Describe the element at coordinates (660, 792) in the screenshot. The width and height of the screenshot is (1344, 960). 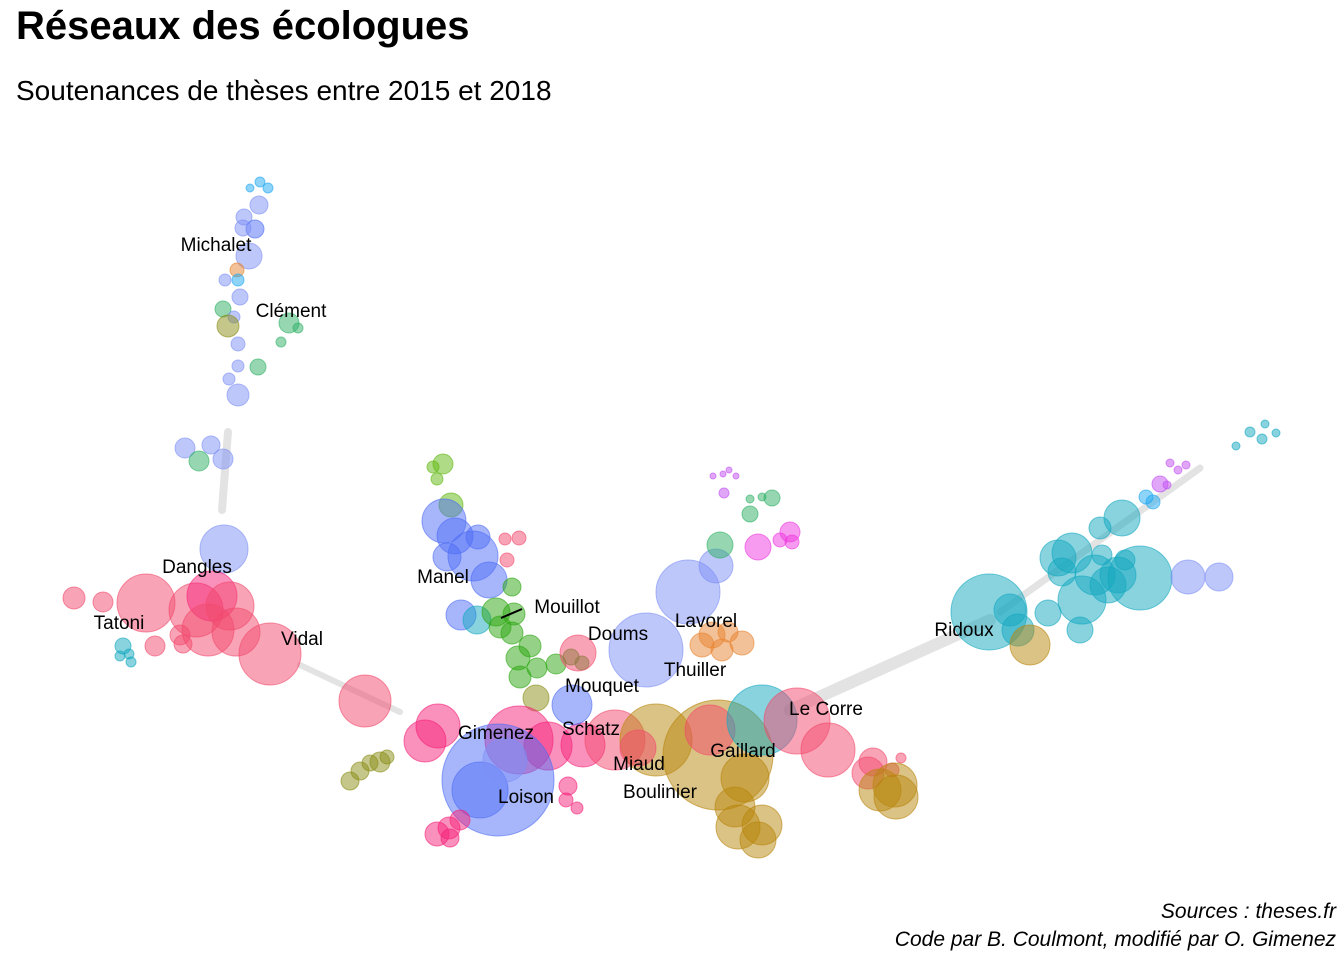
I see `label-boulinier: Boulinier` at that location.